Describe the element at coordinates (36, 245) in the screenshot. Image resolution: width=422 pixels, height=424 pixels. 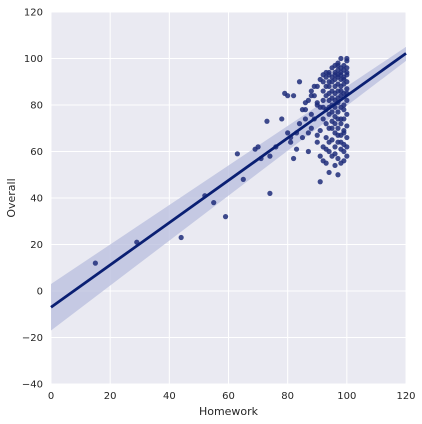
I see `y-tick-label: 20` at that location.